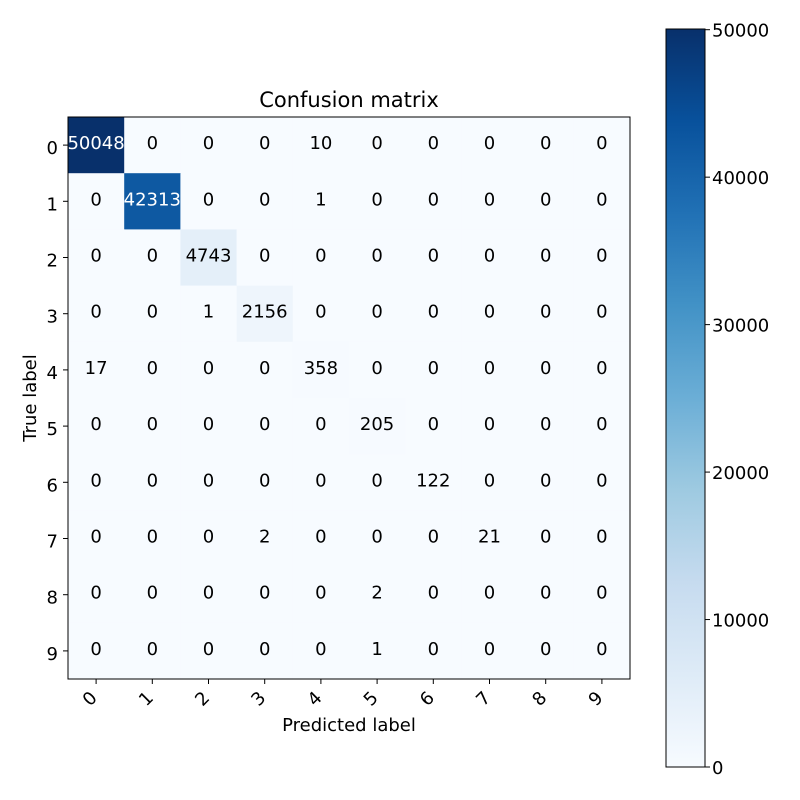 This screenshot has width=800, height=800. Describe the element at coordinates (740, 326) in the screenshot. I see `colorbar-tick-label: 30000` at that location.